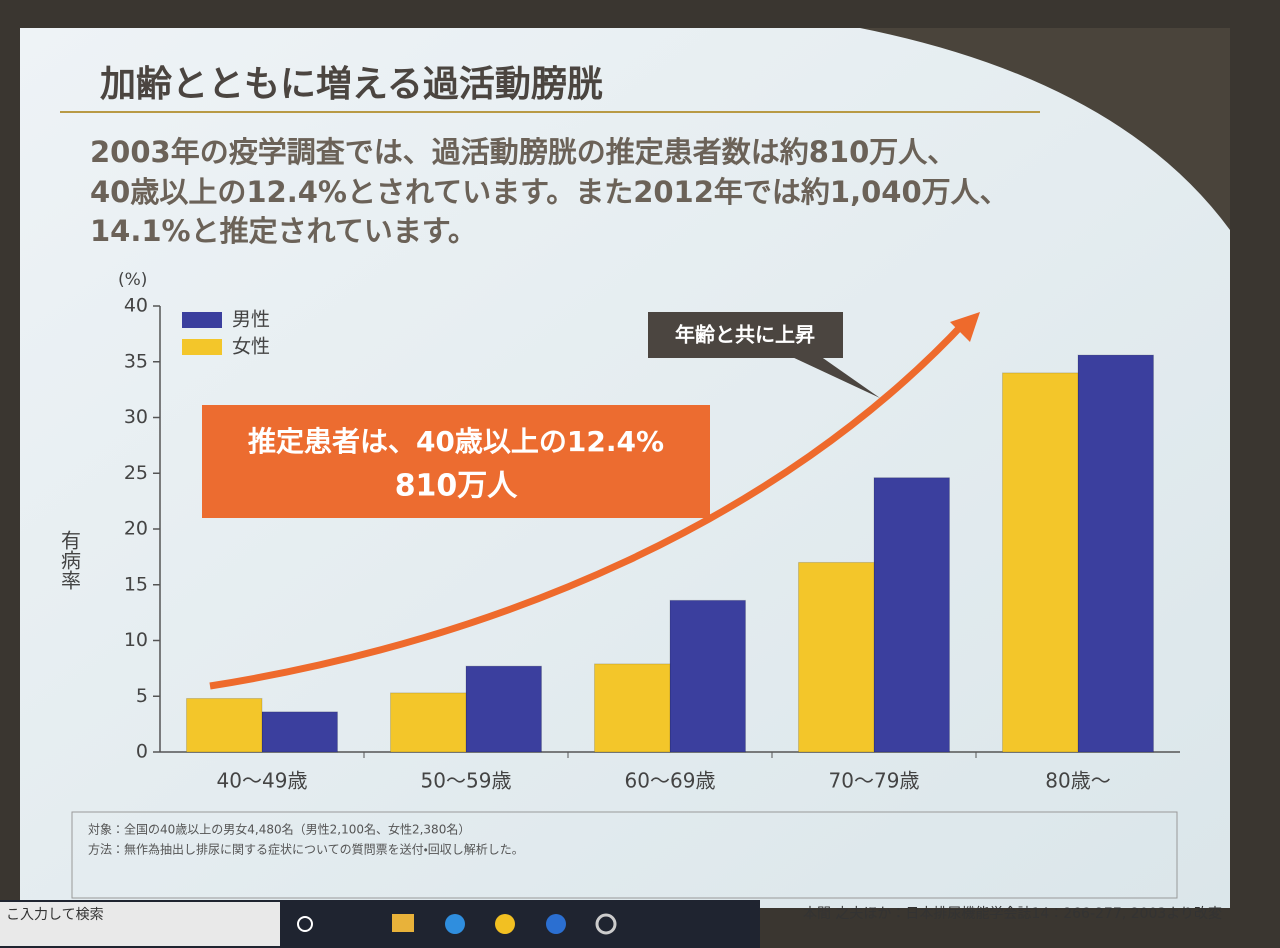 The image size is (1280, 948). What do you see at coordinates (523, 152) in the screenshot?
I see `subtitle-line: 2003年の疫学調査では、過活動膀胱の推定患者数は約810万人、` at bounding box center [523, 152].